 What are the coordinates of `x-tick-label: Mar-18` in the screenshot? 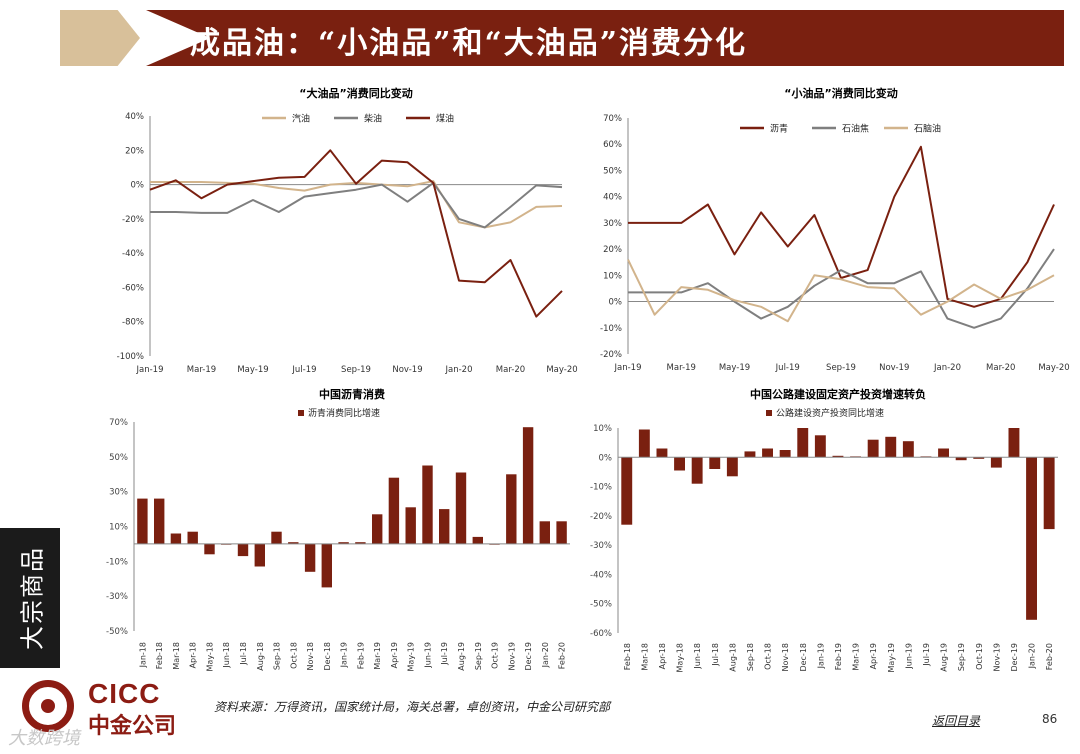 It's located at (176, 656).